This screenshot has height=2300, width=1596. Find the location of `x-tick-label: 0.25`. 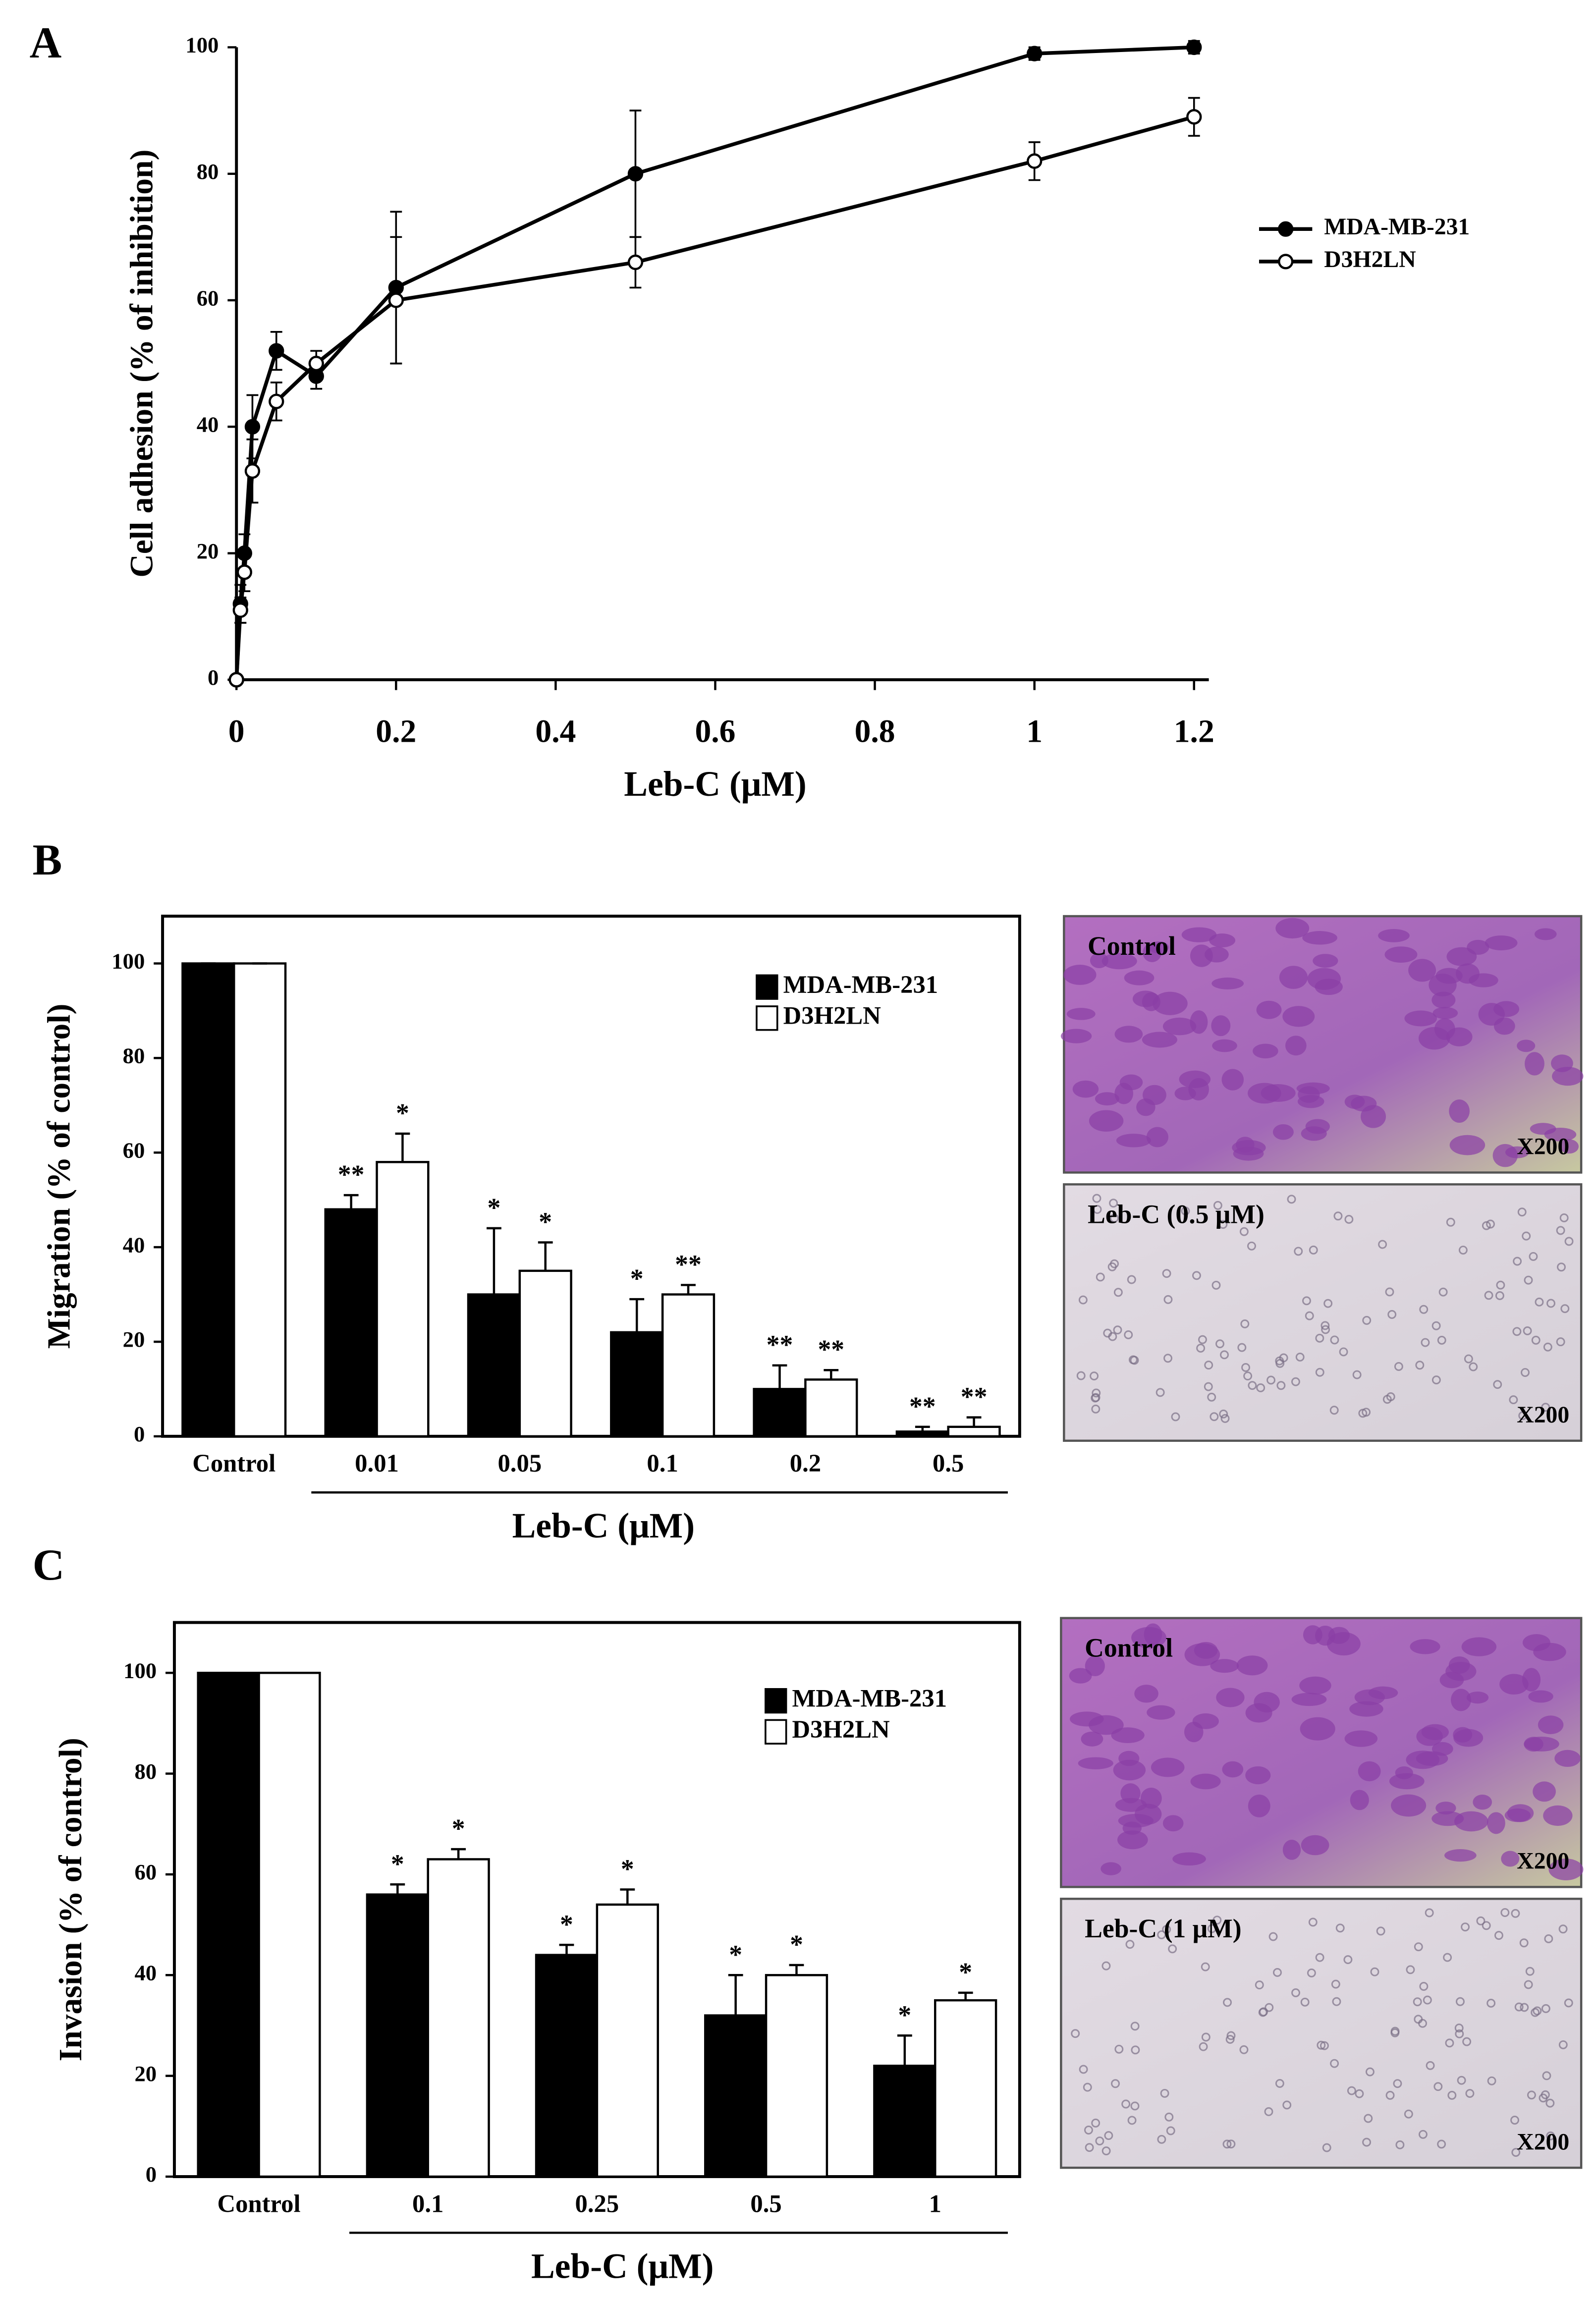

x-tick-label: 0.25 is located at coordinates (597, 2203).